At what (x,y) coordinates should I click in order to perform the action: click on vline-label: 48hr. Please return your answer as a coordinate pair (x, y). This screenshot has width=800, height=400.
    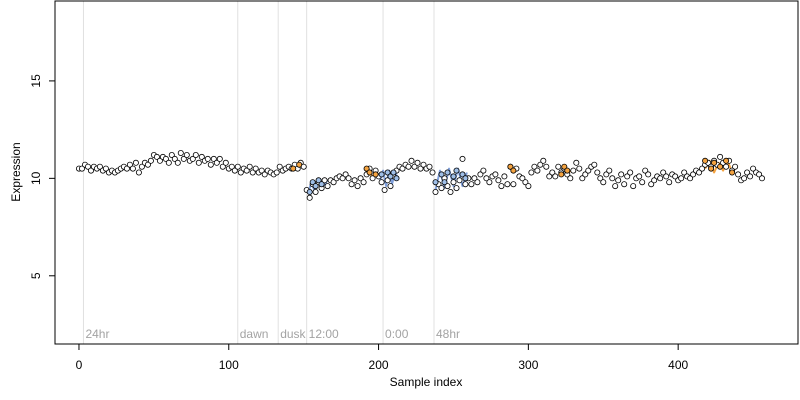
    Looking at the image, I should click on (448, 334).